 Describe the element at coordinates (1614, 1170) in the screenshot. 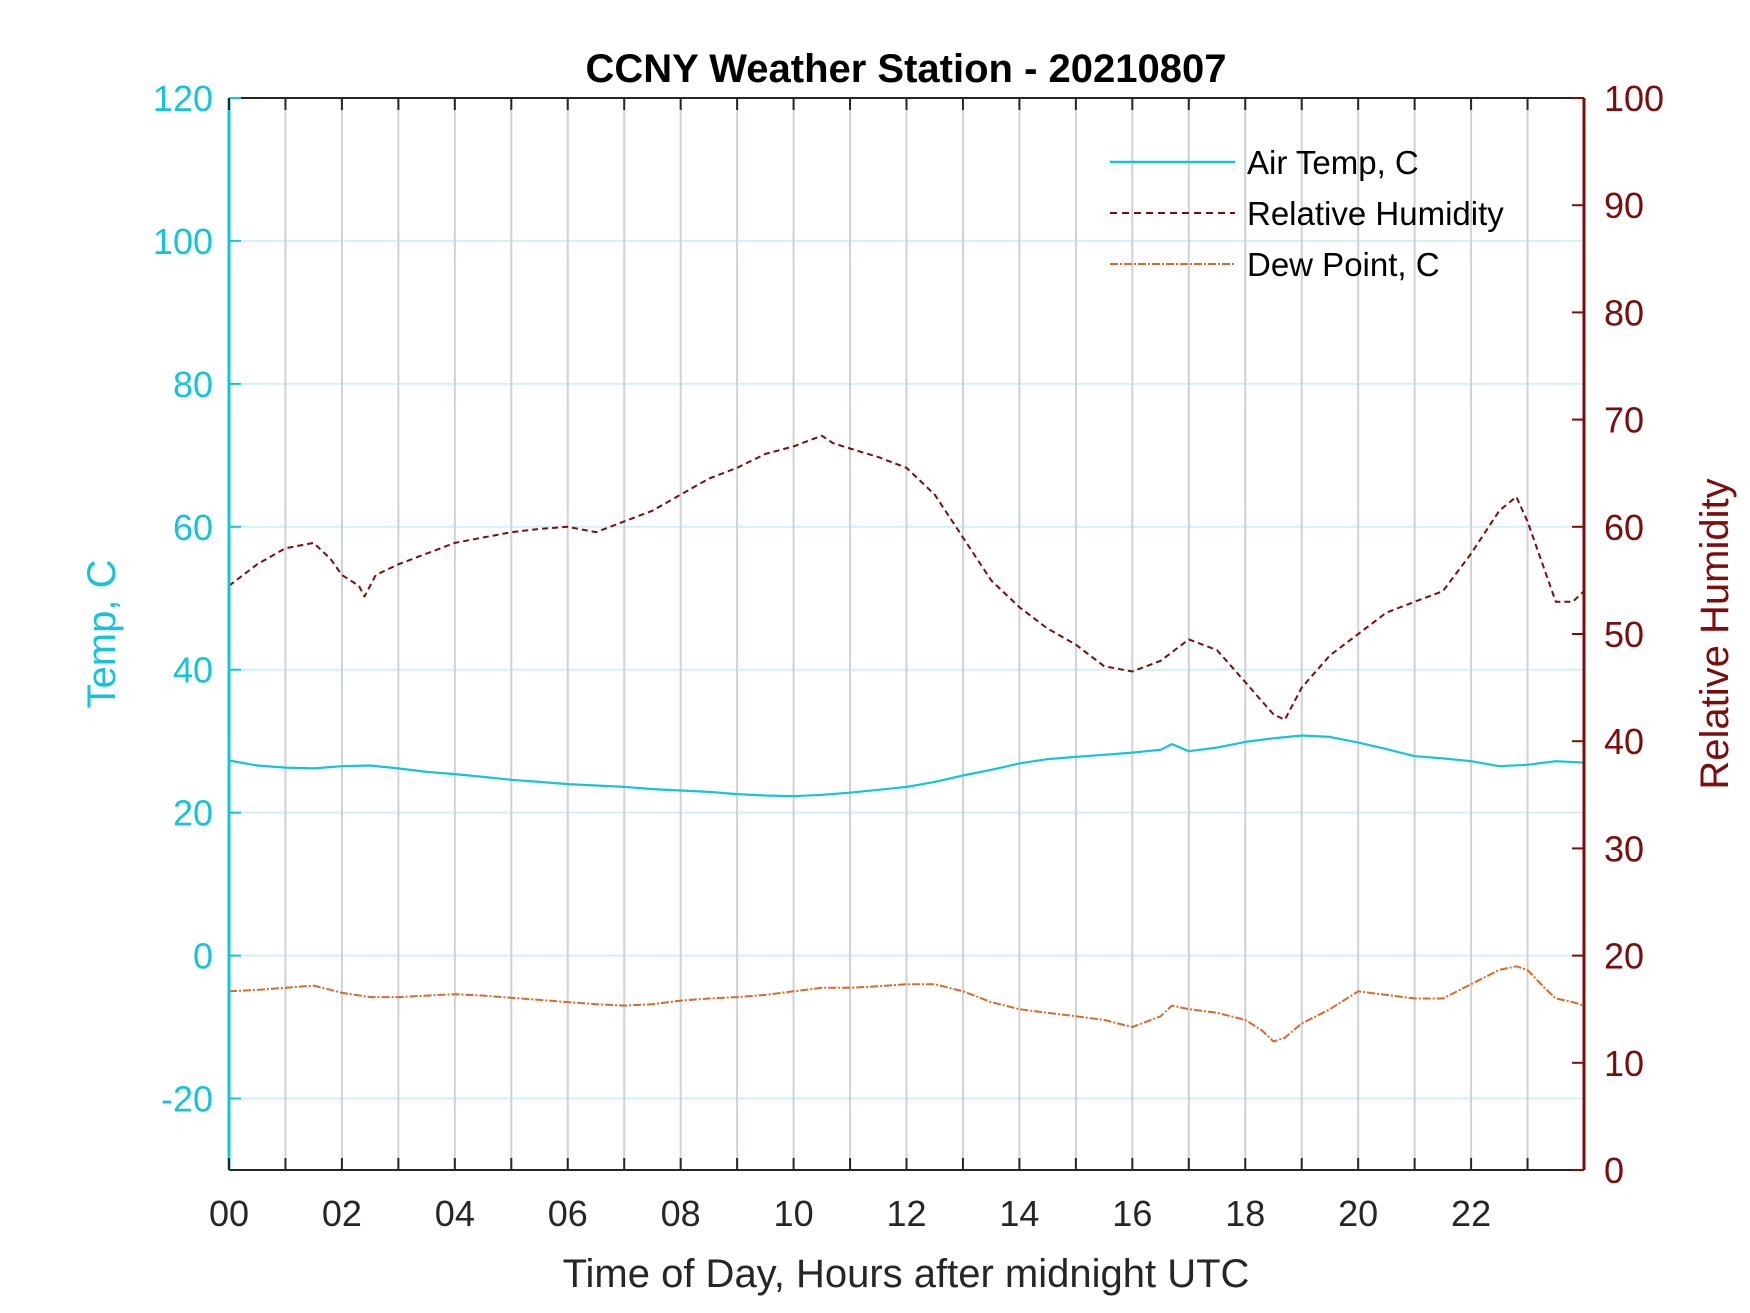

I see `y-right-tick-label: 0` at that location.